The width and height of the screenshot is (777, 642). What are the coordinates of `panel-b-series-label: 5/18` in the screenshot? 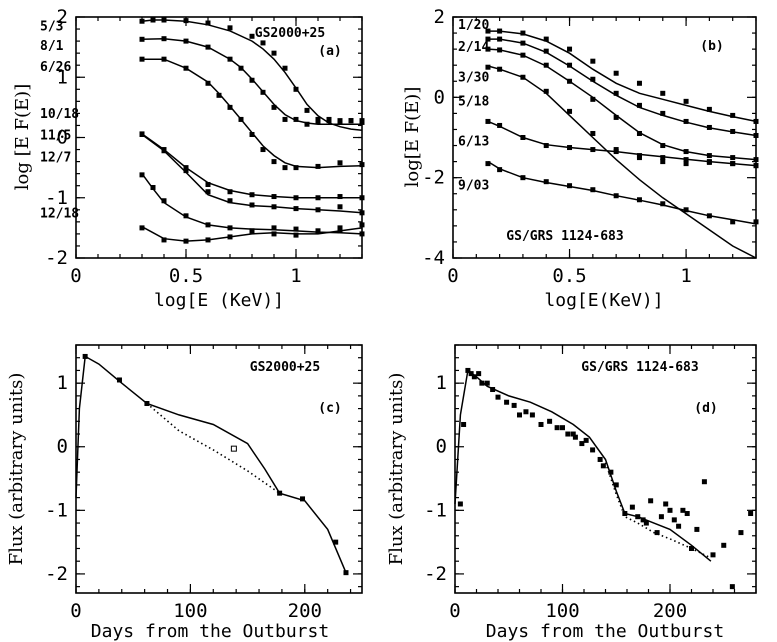 It's located at (473, 101).